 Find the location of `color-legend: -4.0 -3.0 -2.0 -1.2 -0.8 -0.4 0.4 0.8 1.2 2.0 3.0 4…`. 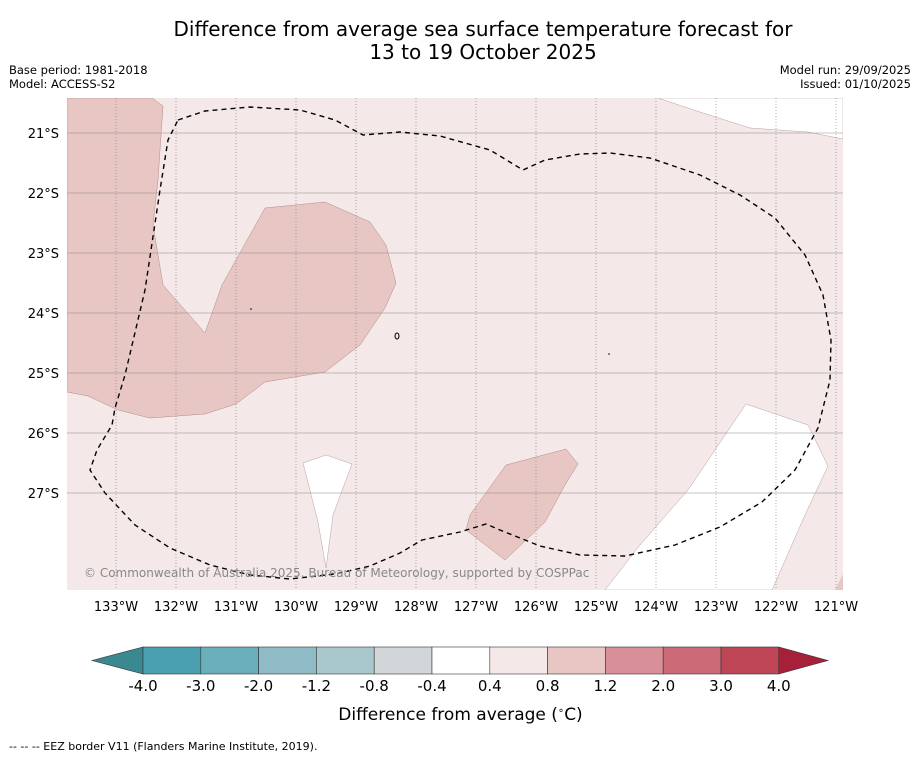

color-legend: -4.0 -3.0 -2.0 -1.2 -0.8 -0.4 0.4 0.8 1.2 2.0 3.0 4… is located at coordinates (460, 670).